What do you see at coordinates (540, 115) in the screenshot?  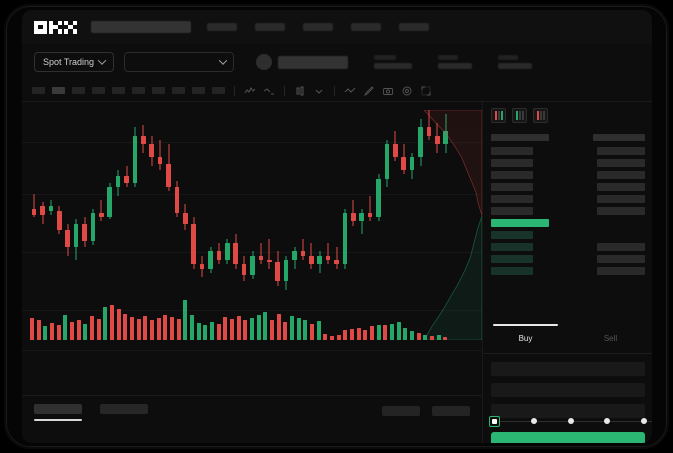 I see `orderbook-asks-icon` at bounding box center [540, 115].